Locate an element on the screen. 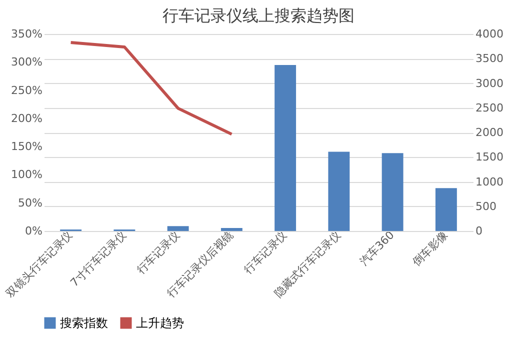 The width and height of the screenshot is (511, 339). y-tick-label: 350% is located at coordinates (26, 34).